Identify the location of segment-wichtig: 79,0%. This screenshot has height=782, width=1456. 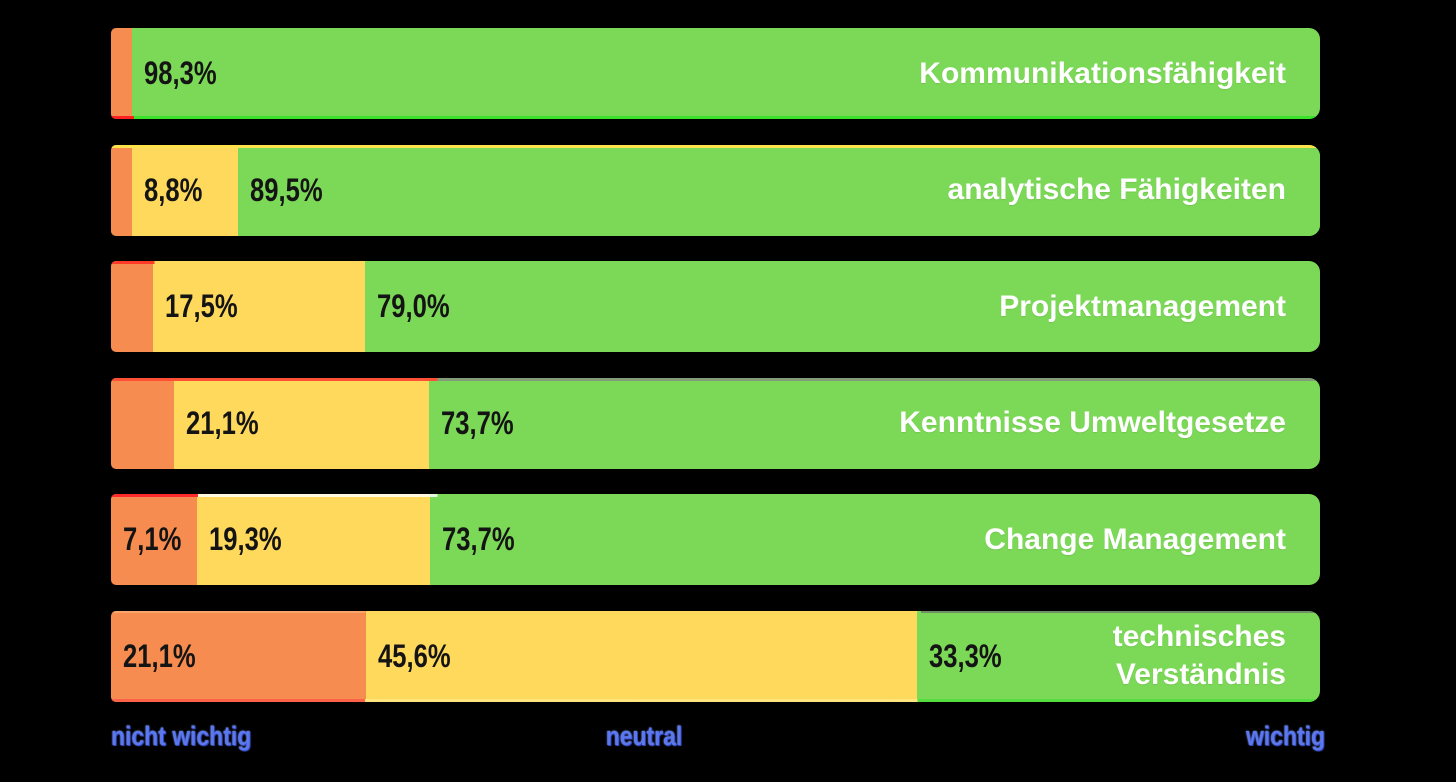
(842, 307).